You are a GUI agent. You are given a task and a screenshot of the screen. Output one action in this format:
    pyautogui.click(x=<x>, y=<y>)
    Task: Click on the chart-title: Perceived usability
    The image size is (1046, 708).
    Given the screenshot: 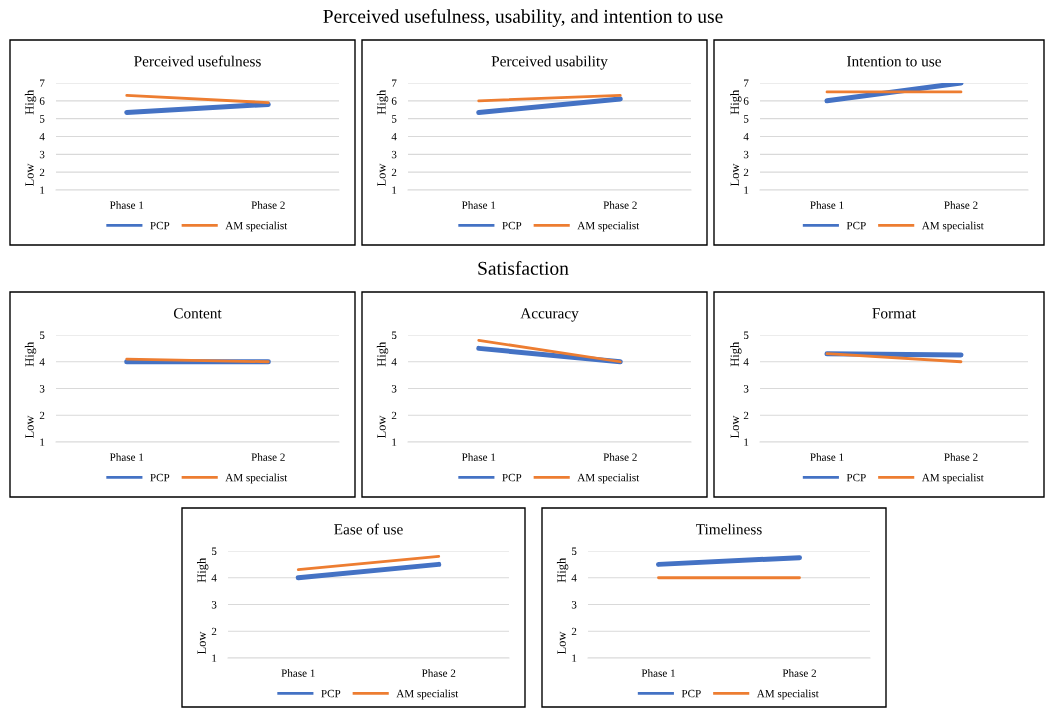 What is the action you would take?
    pyautogui.click(x=549, y=62)
    